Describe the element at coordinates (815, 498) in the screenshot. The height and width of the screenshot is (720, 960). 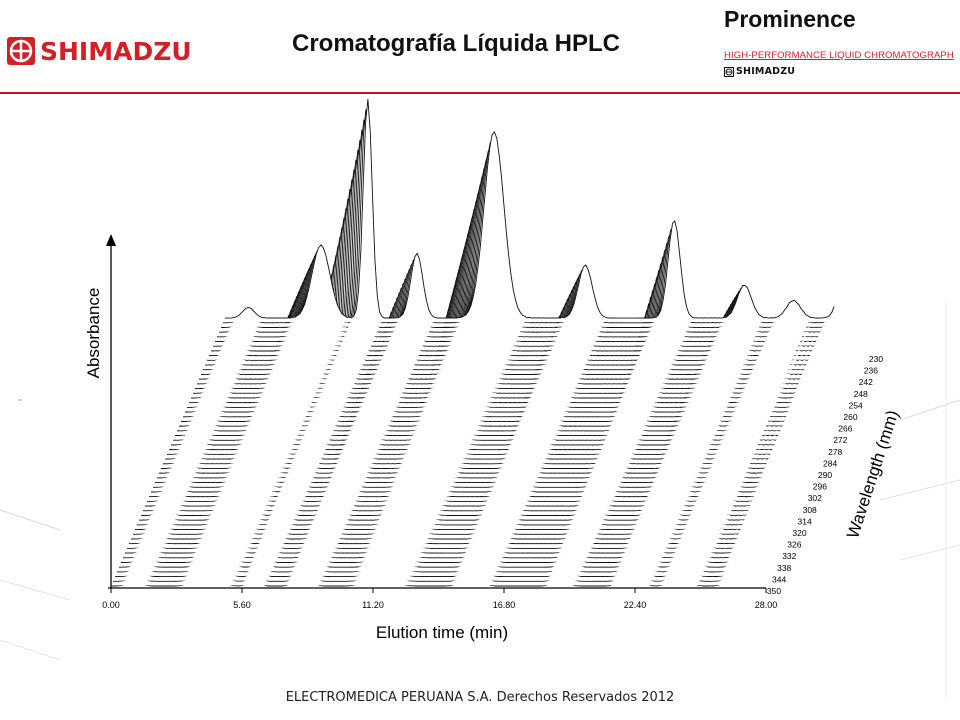
I see `wavelength-tick-label: 302` at that location.